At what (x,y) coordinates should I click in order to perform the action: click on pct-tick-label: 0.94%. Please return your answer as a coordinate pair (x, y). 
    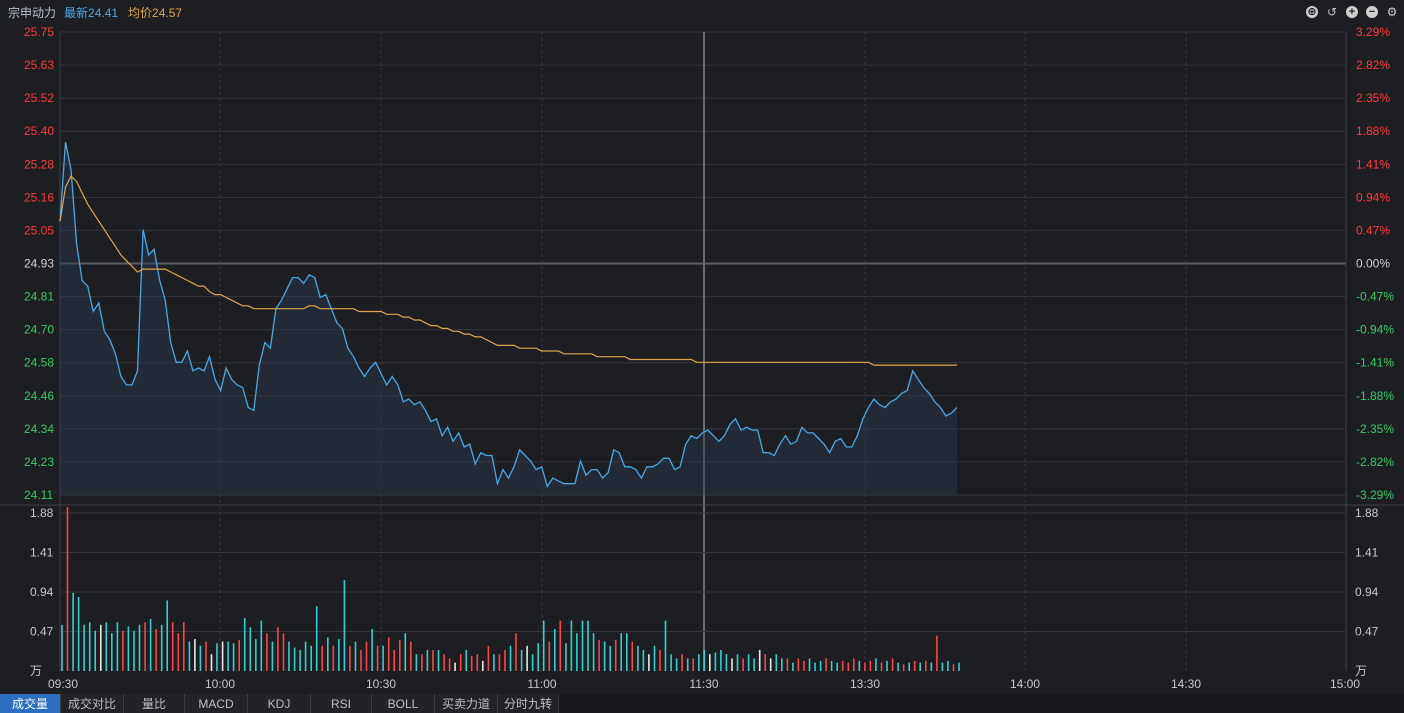
    Looking at the image, I should click on (1373, 197).